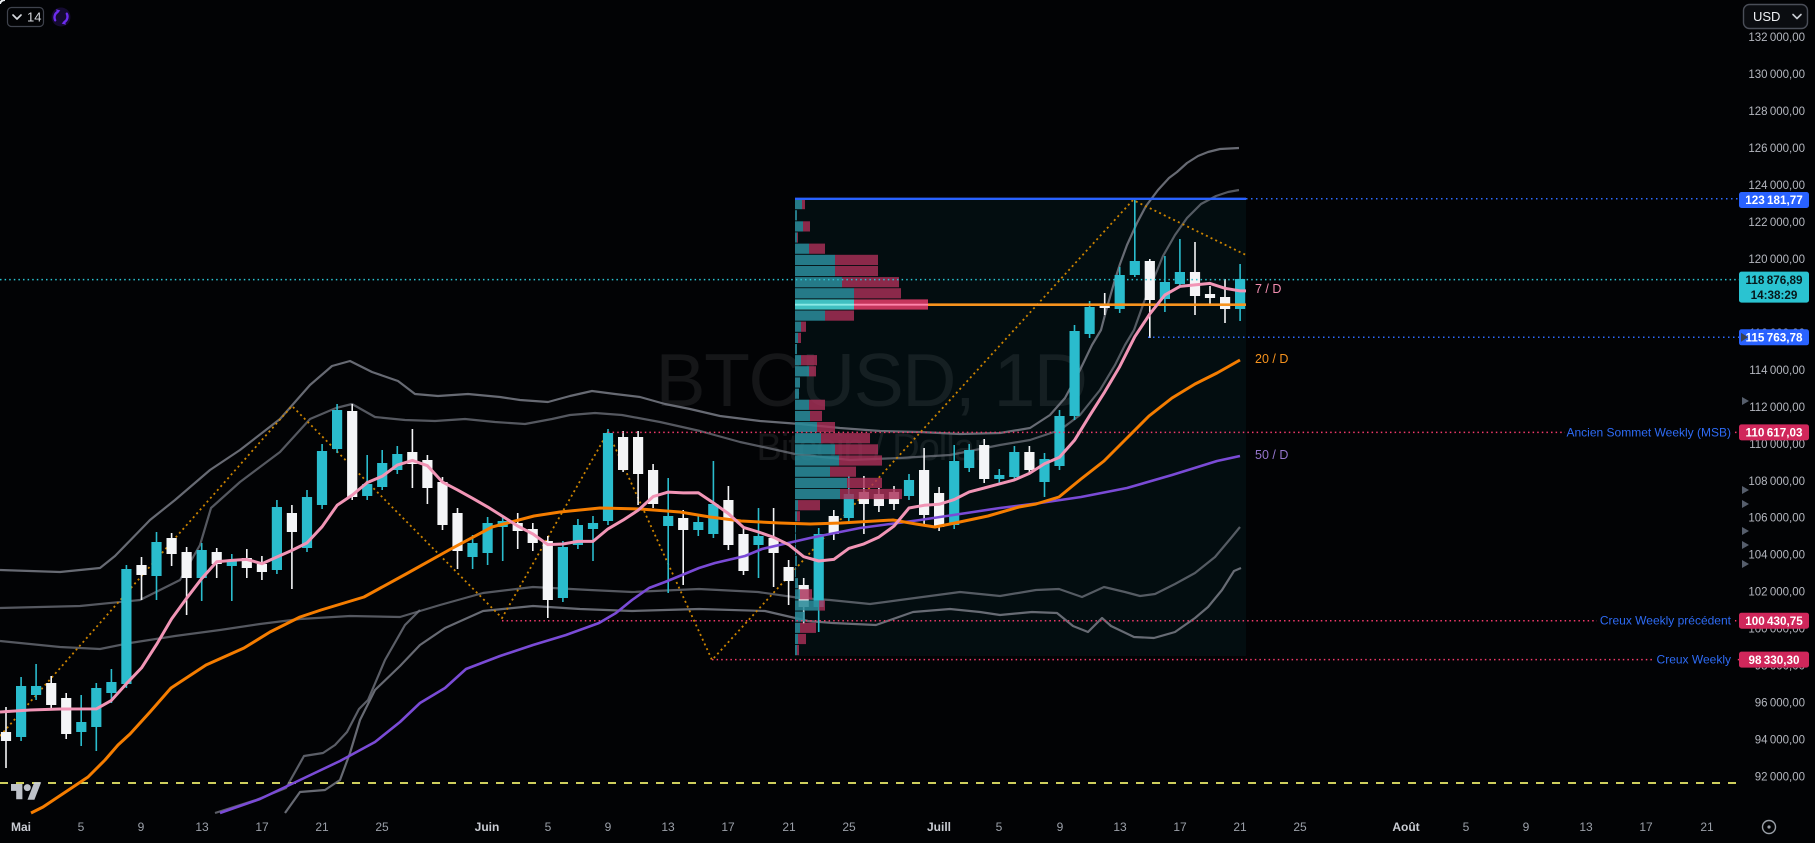 Image resolution: width=1815 pixels, height=843 pixels. Describe the element at coordinates (1776, 149) in the screenshot. I see `svg-text: 126 000,00` at that location.